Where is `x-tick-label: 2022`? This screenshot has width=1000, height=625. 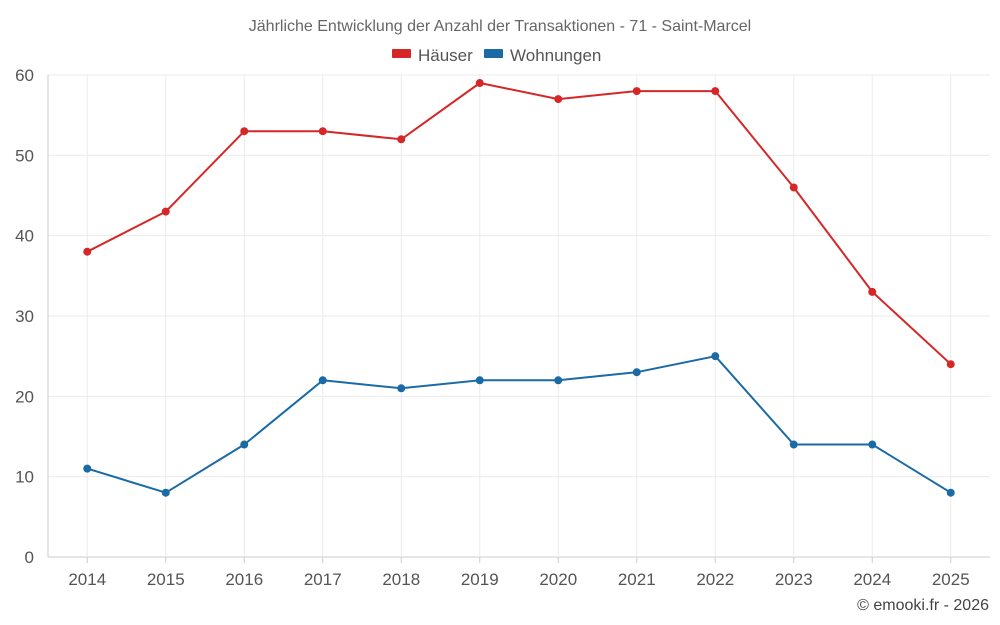
x-tick-label: 2022 is located at coordinates (715, 579).